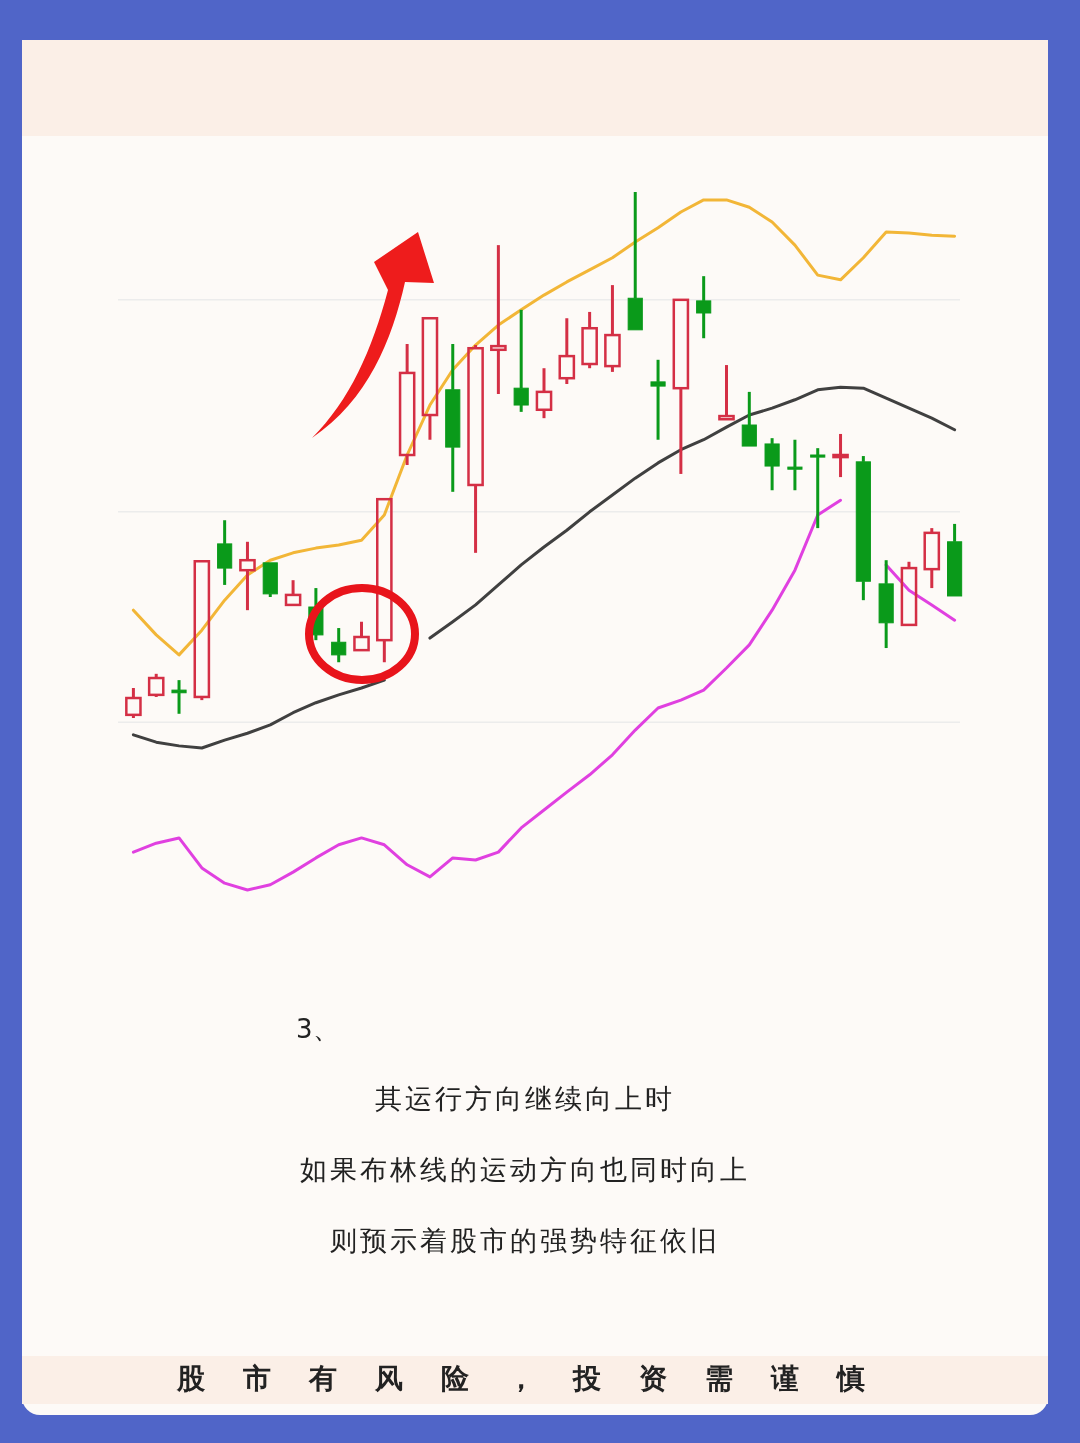  What do you see at coordinates (525, 1098) in the screenshot?
I see `annotation: 其运行方向继续向上时` at bounding box center [525, 1098].